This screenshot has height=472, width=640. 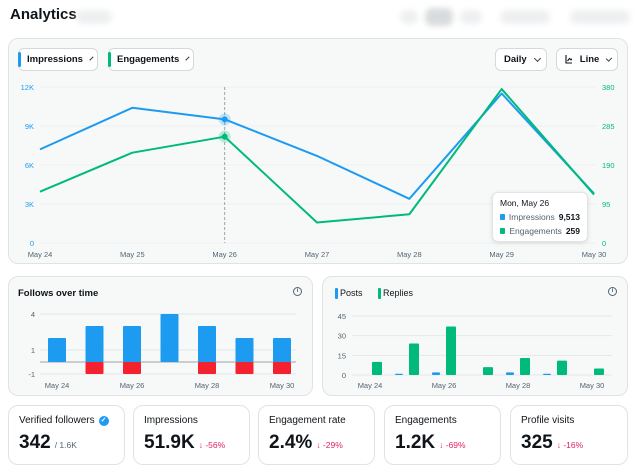 What do you see at coordinates (535, 231) in the screenshot?
I see `tooltip-engagements-label: Engagements` at bounding box center [535, 231].